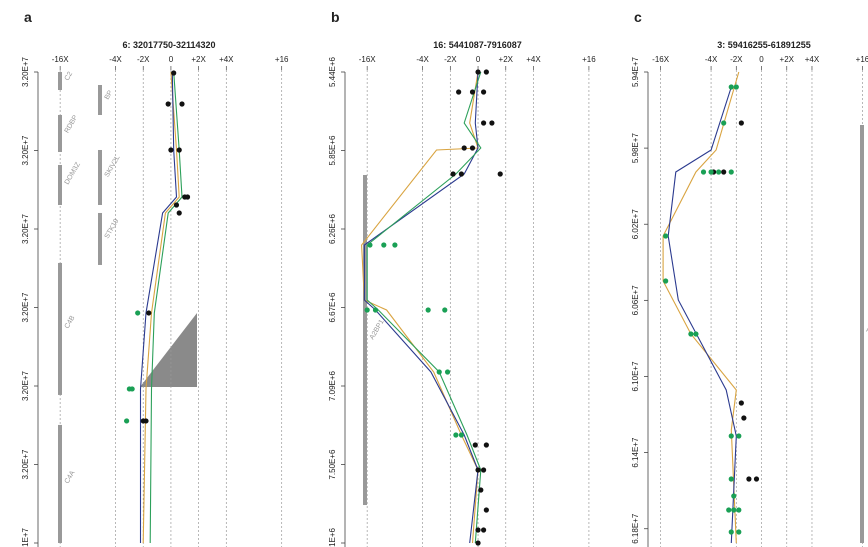 The image size is (868, 547). Describe the element at coordinates (332, 150) in the screenshot. I see `y-tick-label: 5.85E+6` at that location.